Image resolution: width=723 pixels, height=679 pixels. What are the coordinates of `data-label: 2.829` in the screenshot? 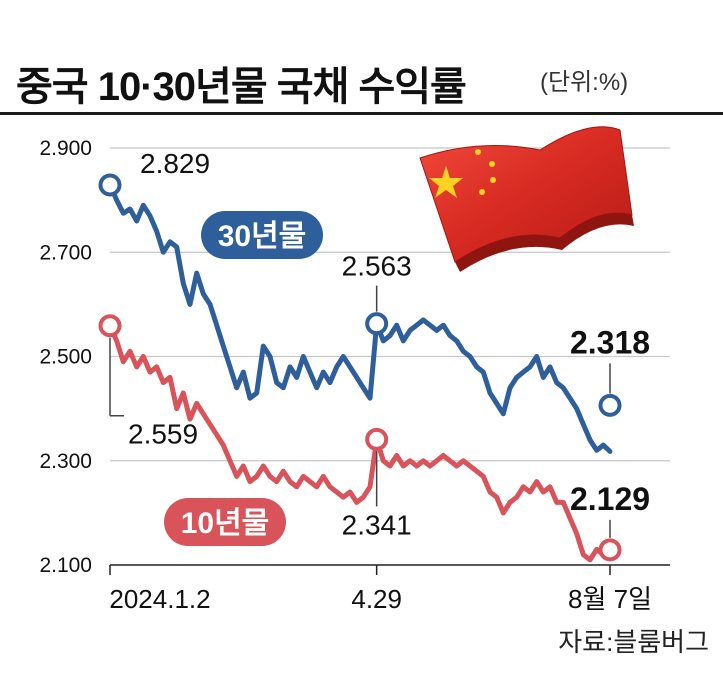 It's located at (175, 163).